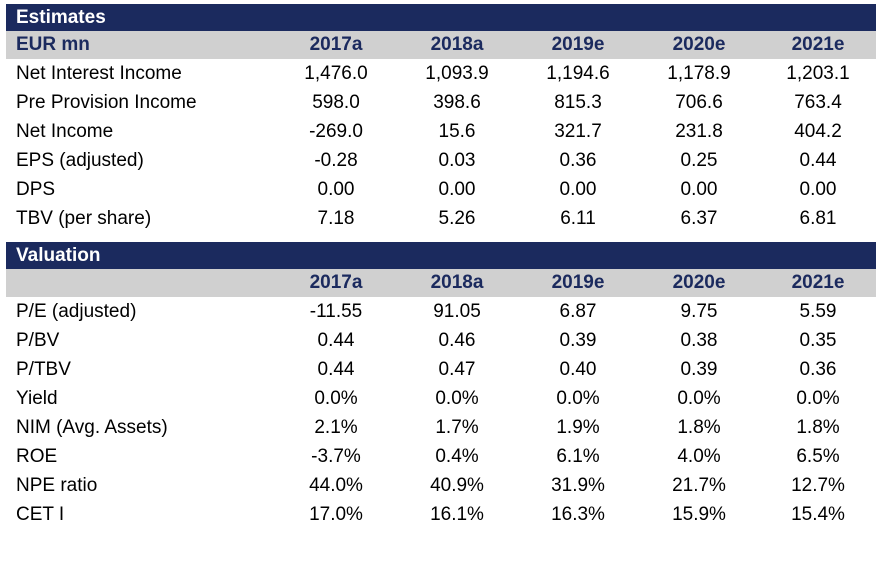 Image resolution: width=883 pixels, height=571 pixels. Describe the element at coordinates (457, 73) in the screenshot. I see `table-cell: 1,093.9` at that location.